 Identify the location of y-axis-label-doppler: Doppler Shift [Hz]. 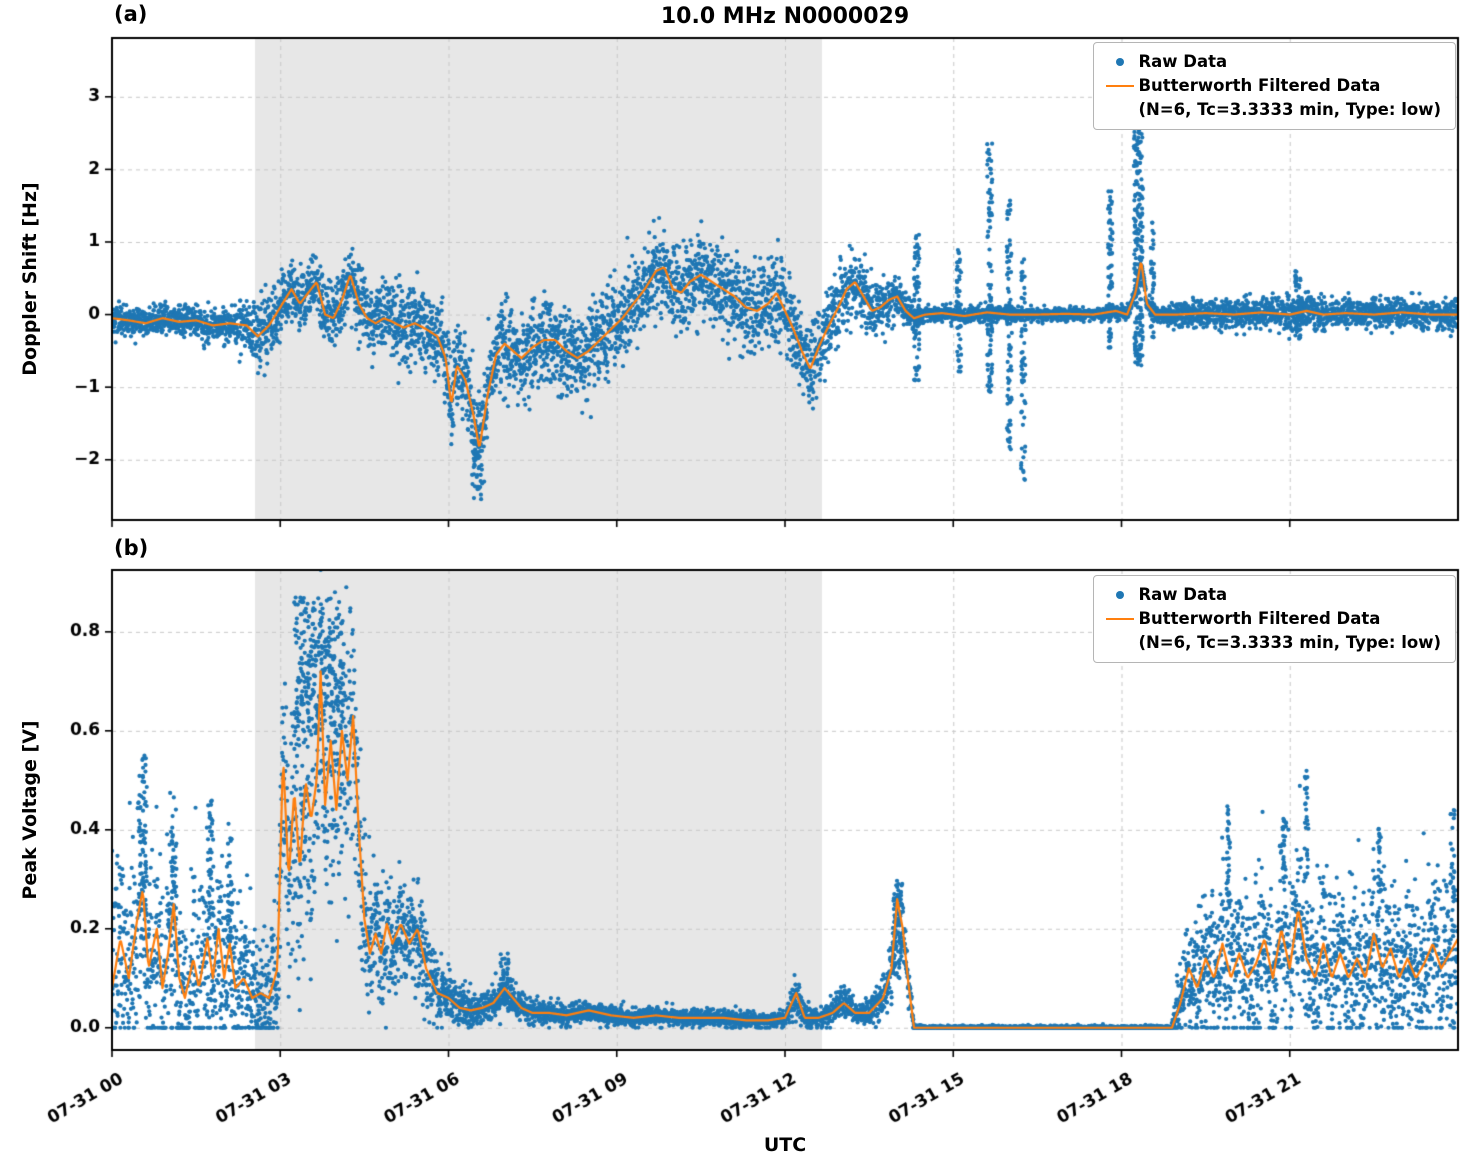
(30, 279).